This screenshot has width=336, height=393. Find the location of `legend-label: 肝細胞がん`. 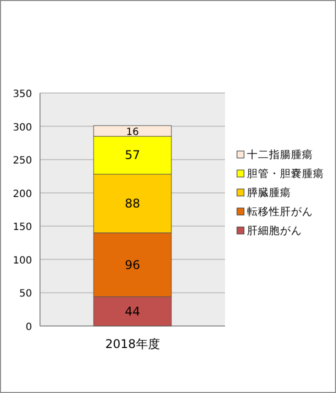

legend-label: 肝細胞がん is located at coordinates (274, 231).